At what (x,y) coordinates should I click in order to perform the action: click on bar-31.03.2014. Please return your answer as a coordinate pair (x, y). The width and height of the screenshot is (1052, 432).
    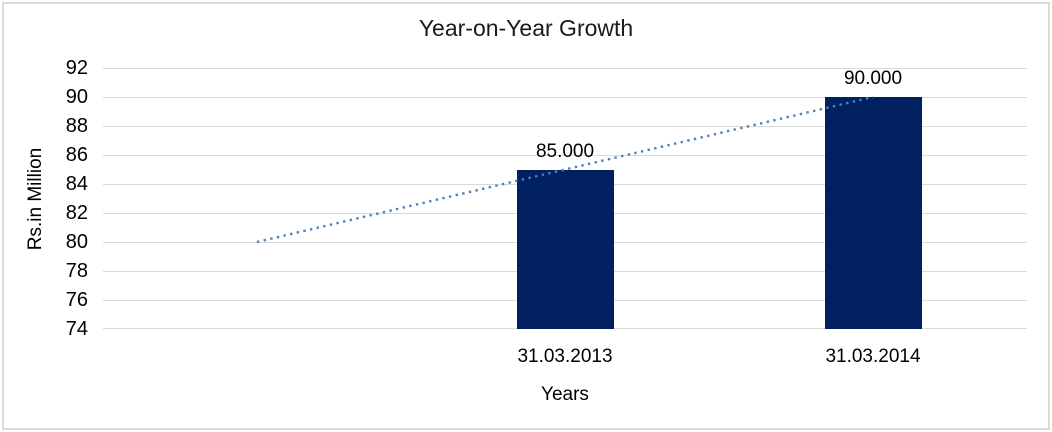
    Looking at the image, I should click on (873, 213).